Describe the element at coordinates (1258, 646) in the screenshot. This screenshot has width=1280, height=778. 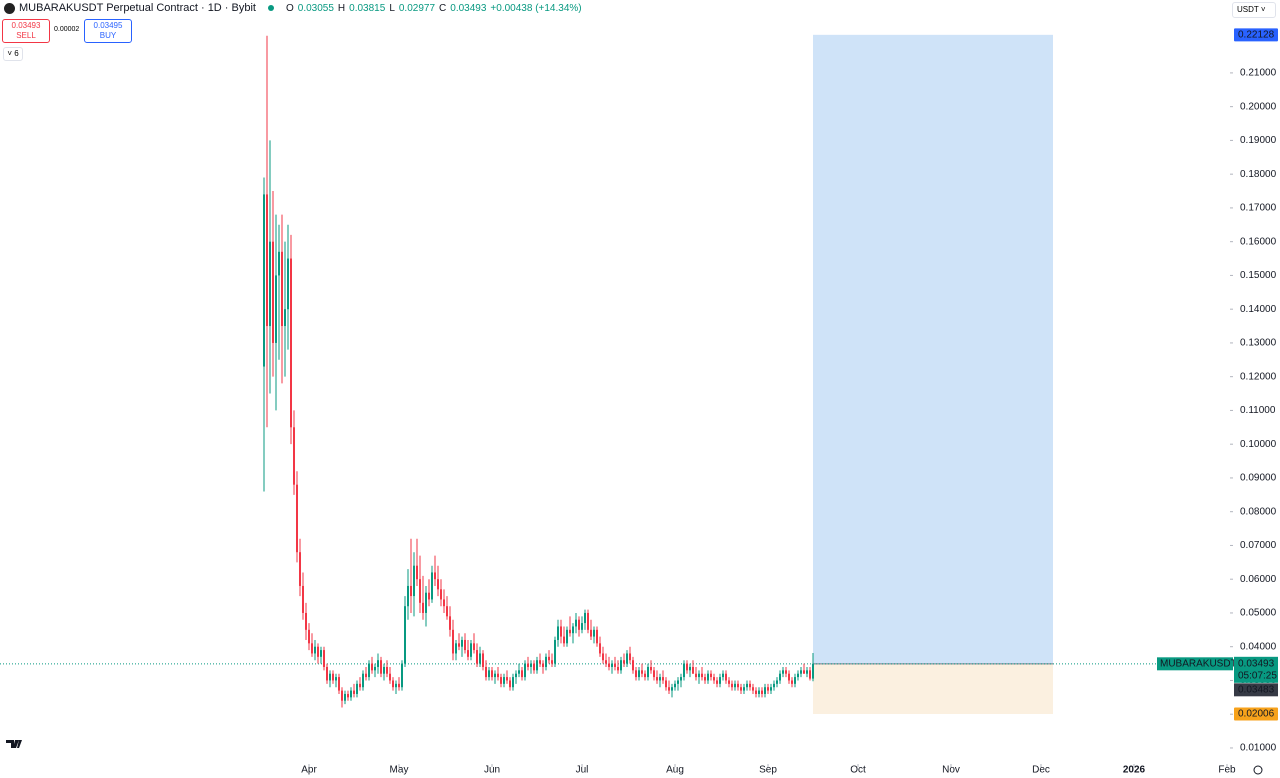
I see `y-tick-label: 0.04000` at that location.